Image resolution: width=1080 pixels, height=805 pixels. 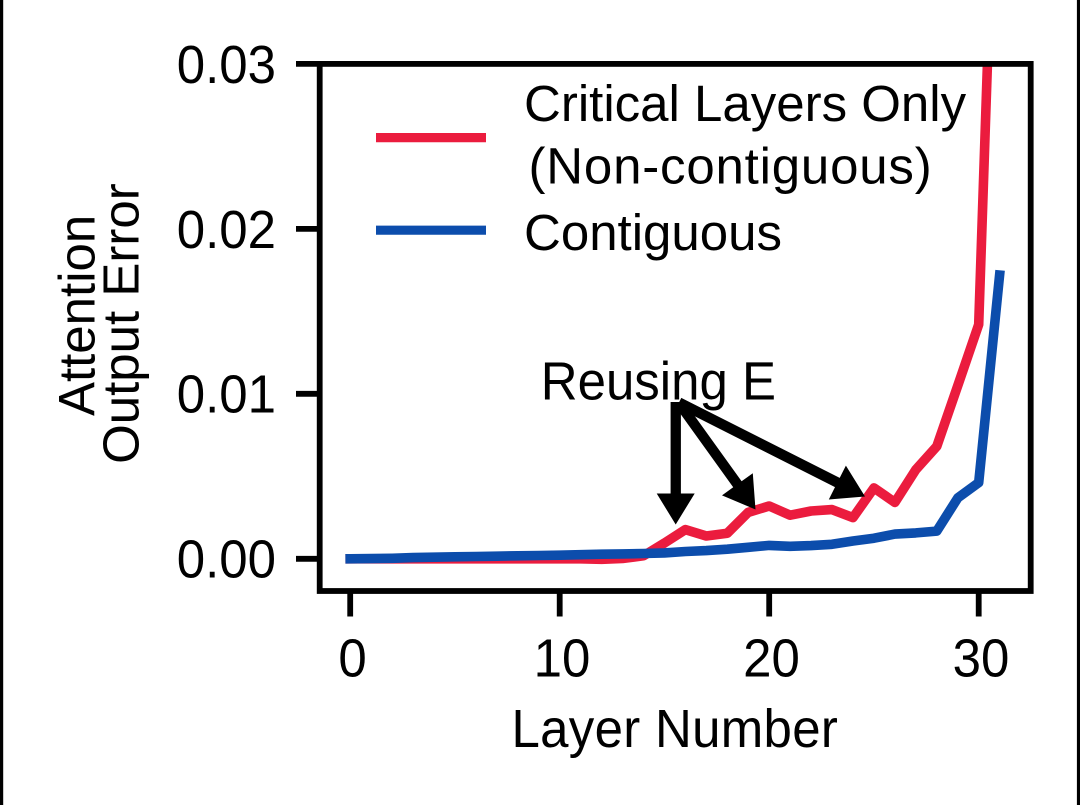 I want to click on svg-text: (Non-contiguous), so click(x=731, y=166).